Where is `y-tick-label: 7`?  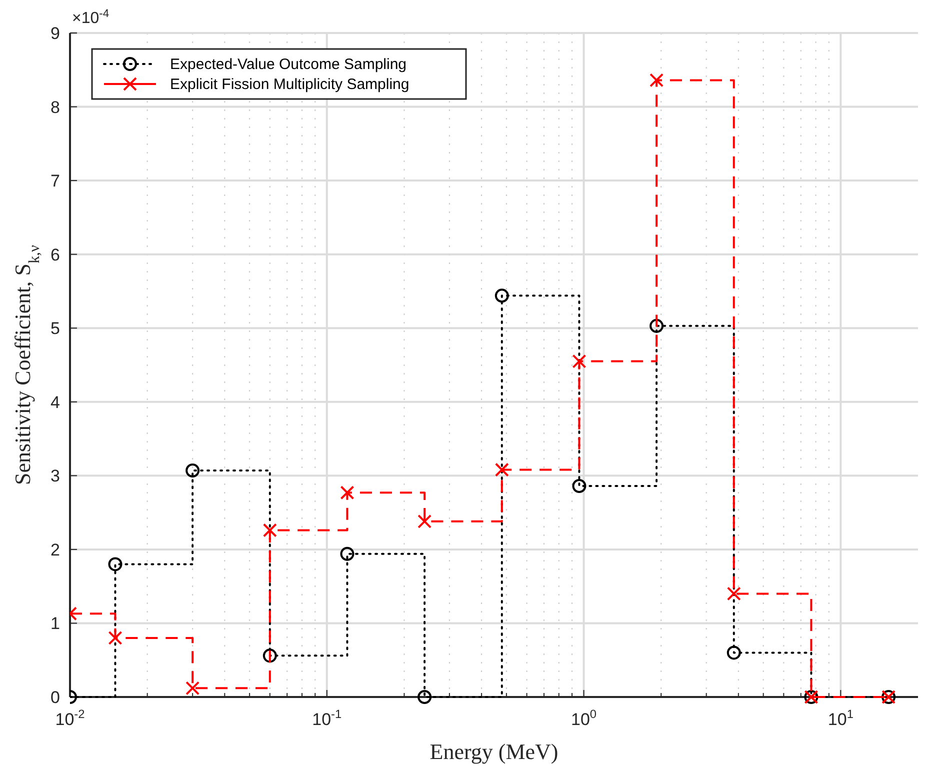 y-tick-label: 7 is located at coordinates (55, 181).